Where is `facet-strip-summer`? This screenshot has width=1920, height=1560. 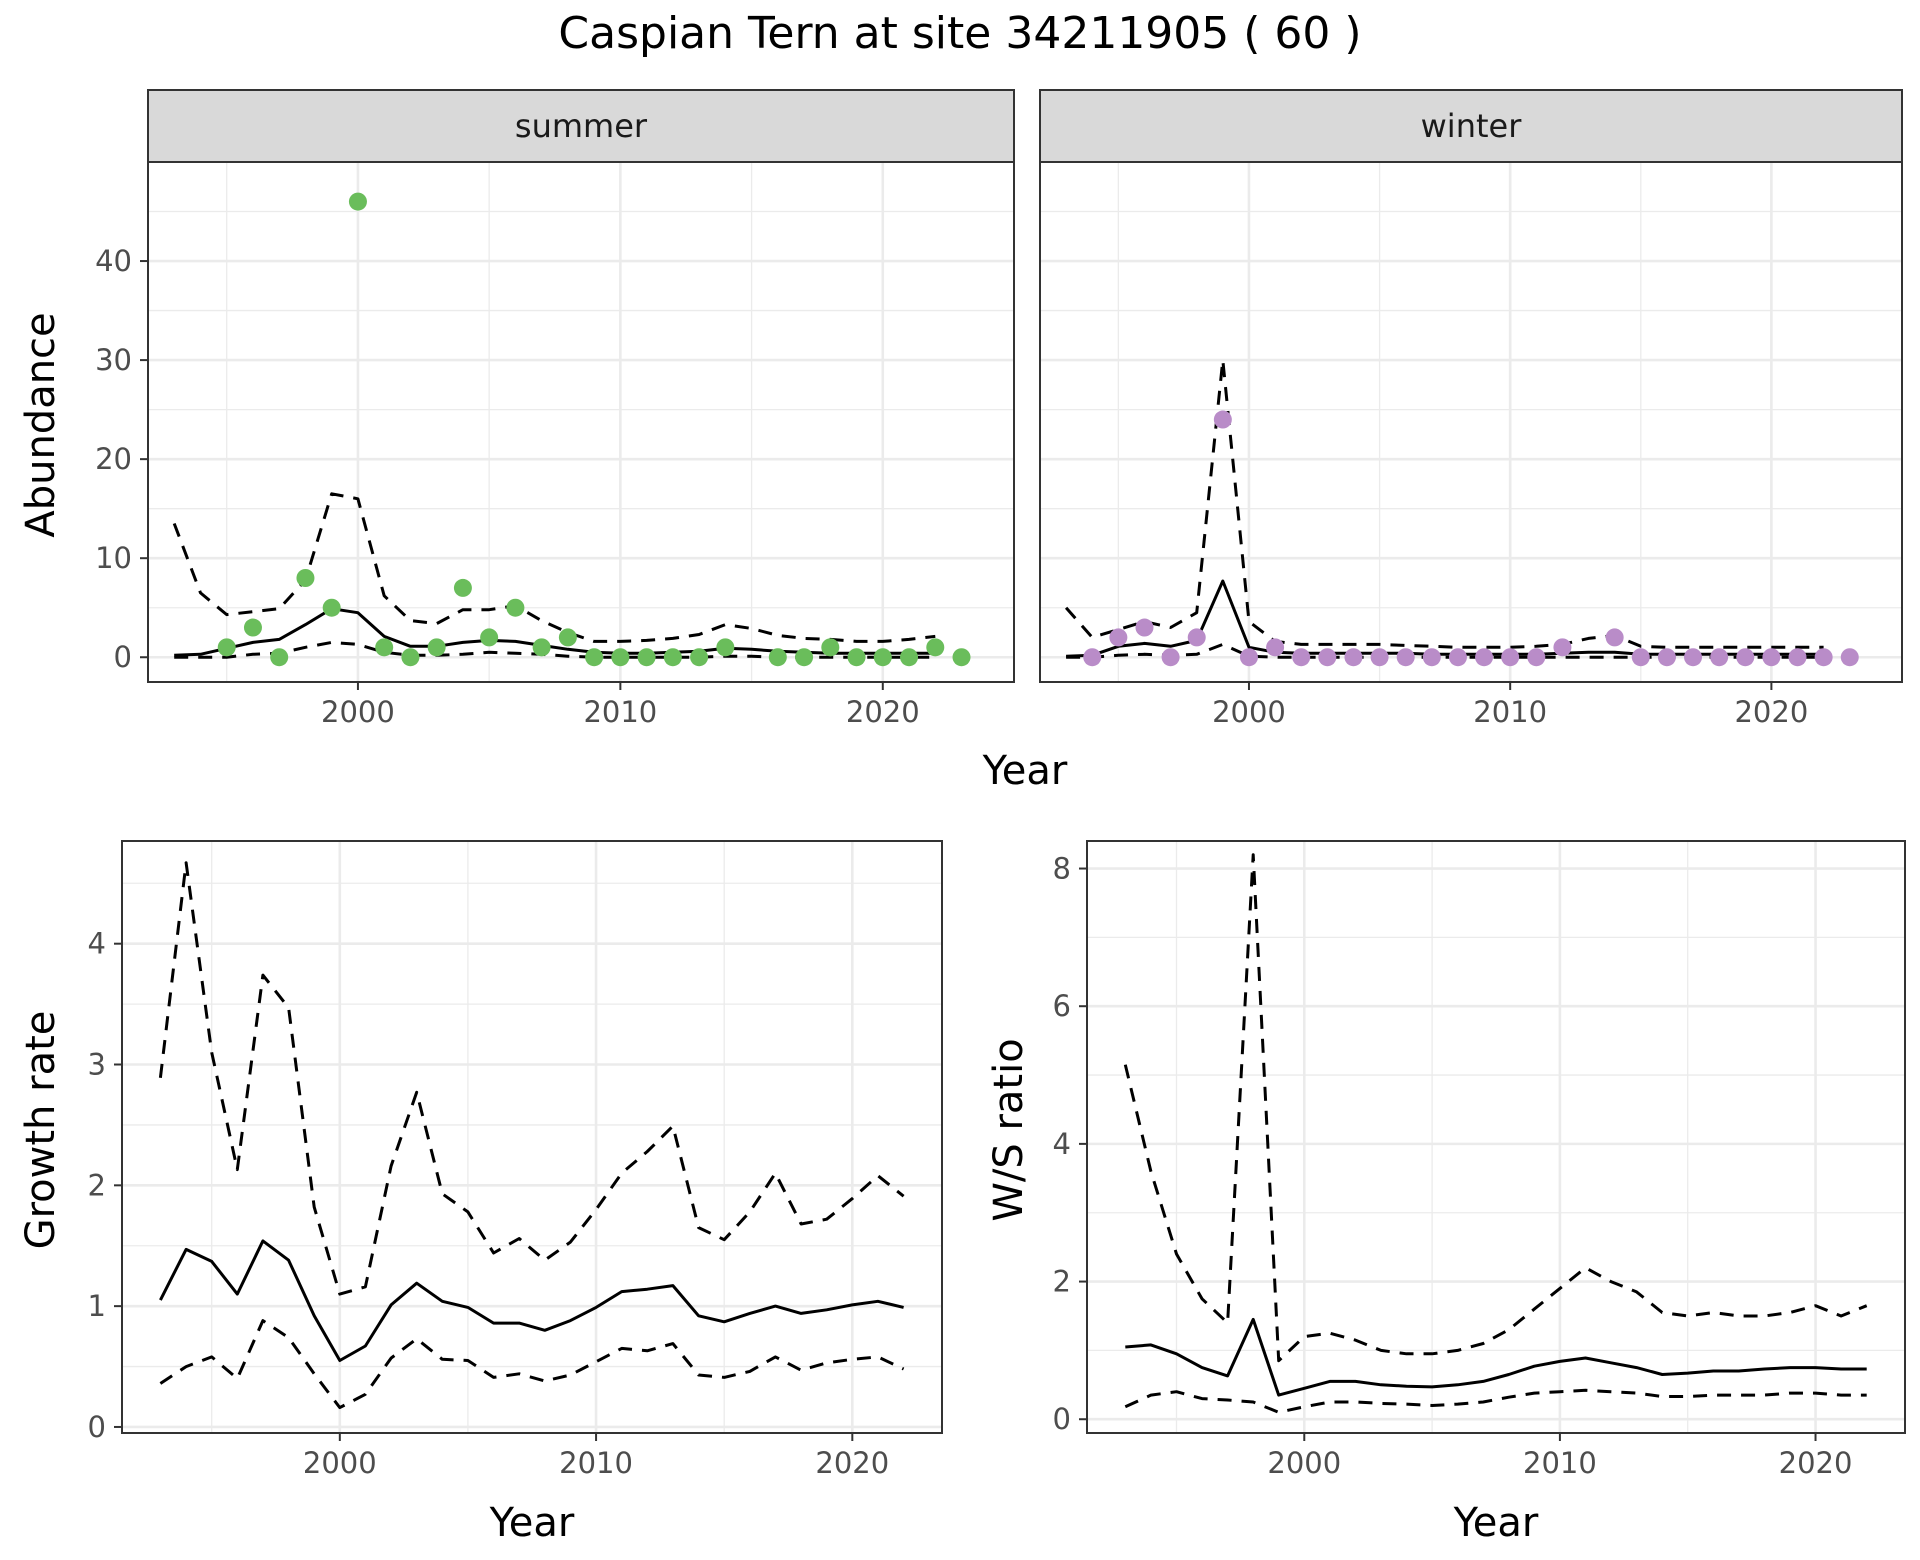
facet-strip-summer is located at coordinates (581, 126).